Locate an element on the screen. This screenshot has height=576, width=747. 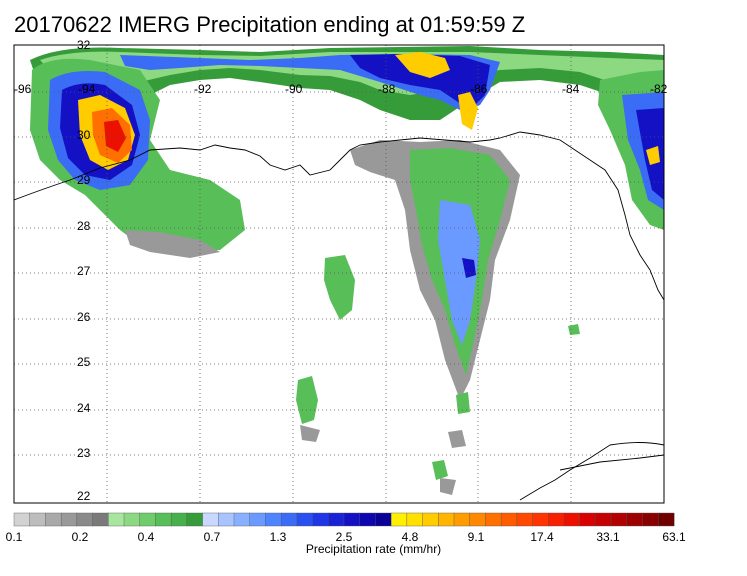
rain-cell-26n-83w is located at coordinates (574, 329).